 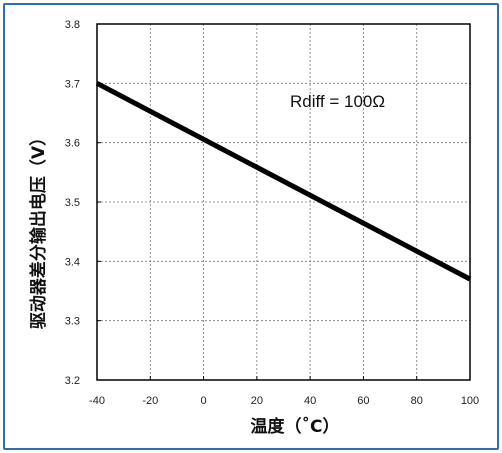 What do you see at coordinates (470, 401) in the screenshot?
I see `x-tick-label: 100` at bounding box center [470, 401].